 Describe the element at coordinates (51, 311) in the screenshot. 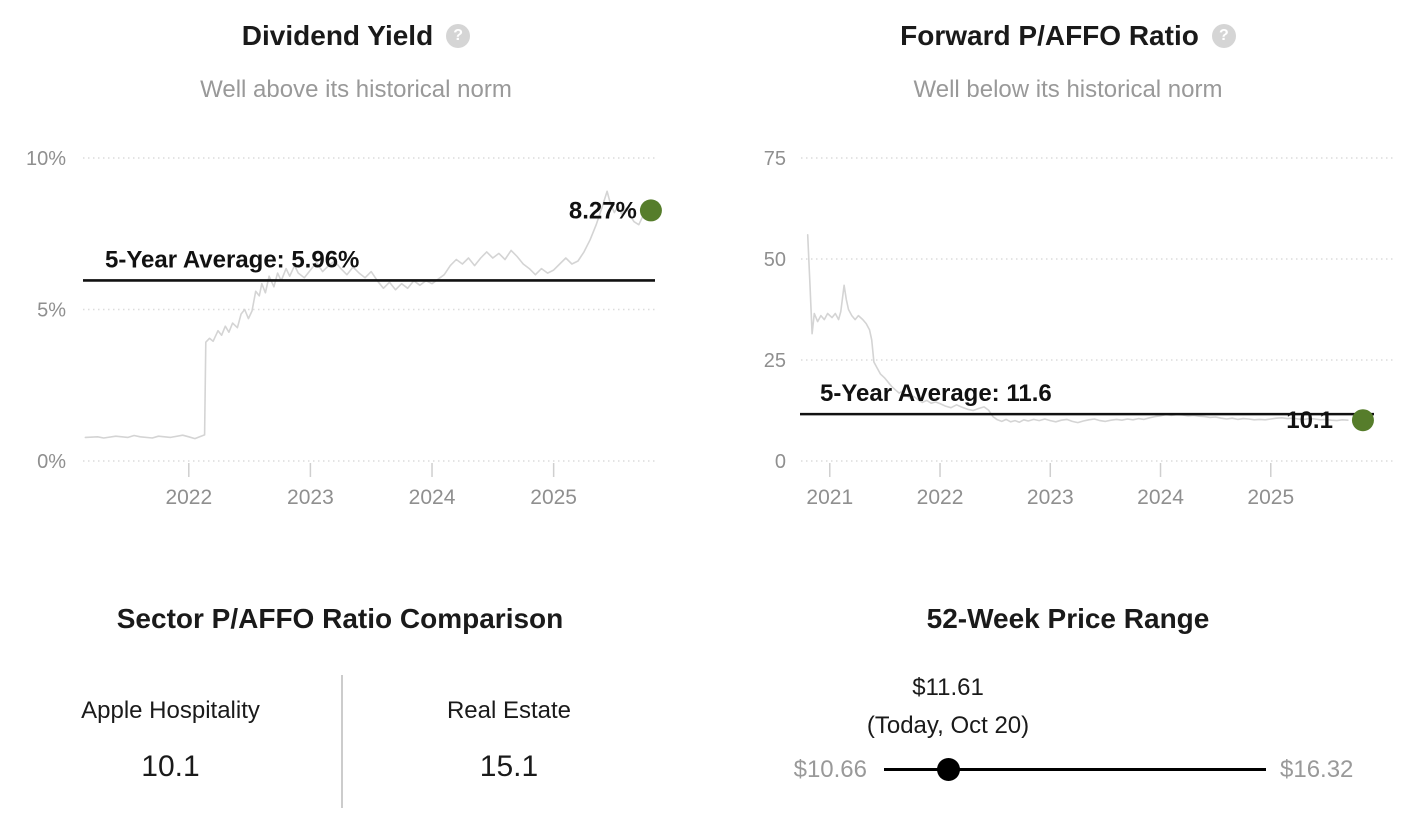

I see `y-axis-label: 5%` at that location.